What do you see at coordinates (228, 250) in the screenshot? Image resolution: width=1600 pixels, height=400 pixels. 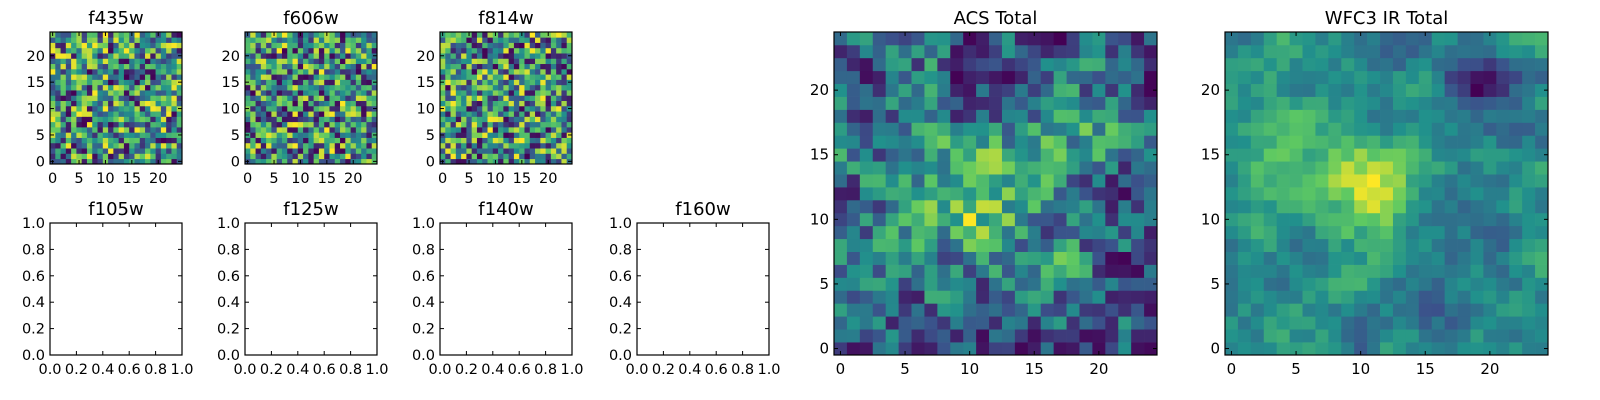 I see `y-tick-label: 0.8` at bounding box center [228, 250].